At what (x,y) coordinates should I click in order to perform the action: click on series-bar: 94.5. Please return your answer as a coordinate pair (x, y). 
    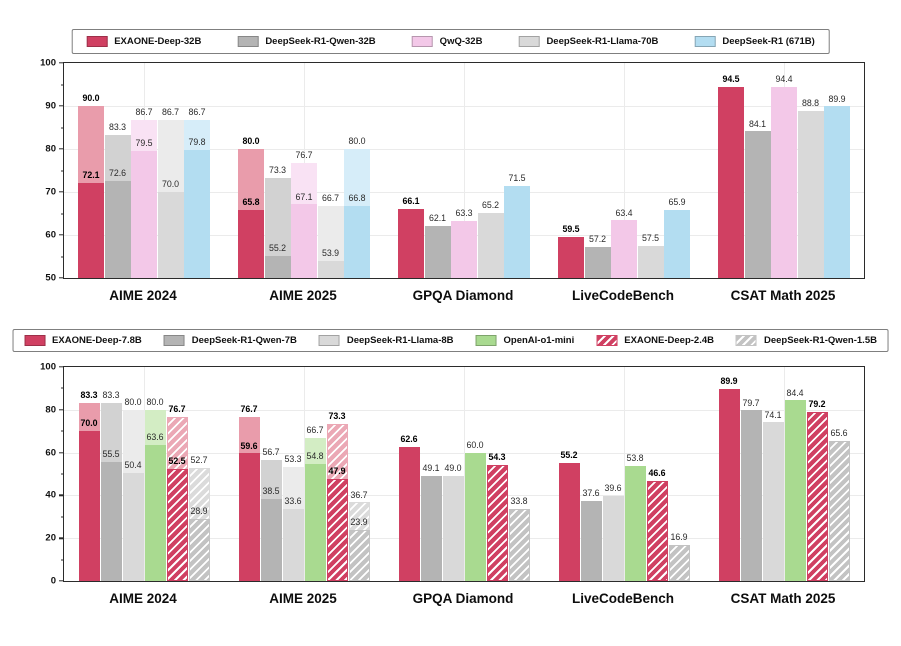
    Looking at the image, I should click on (731, 170).